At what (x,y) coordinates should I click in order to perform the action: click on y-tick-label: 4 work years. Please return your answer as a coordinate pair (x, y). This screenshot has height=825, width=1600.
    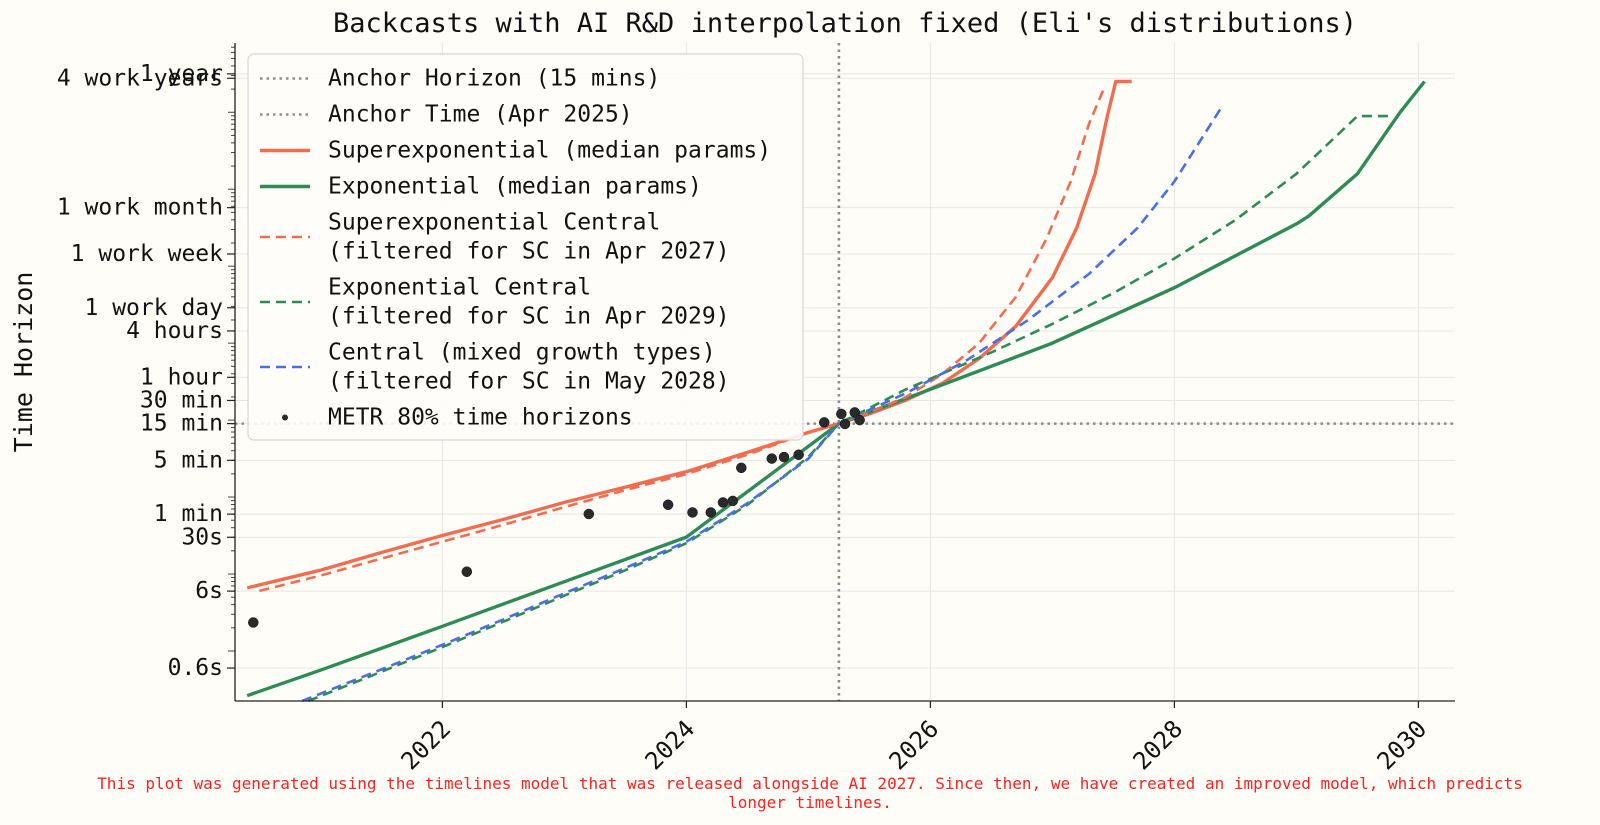
    Looking at the image, I should click on (140, 78).